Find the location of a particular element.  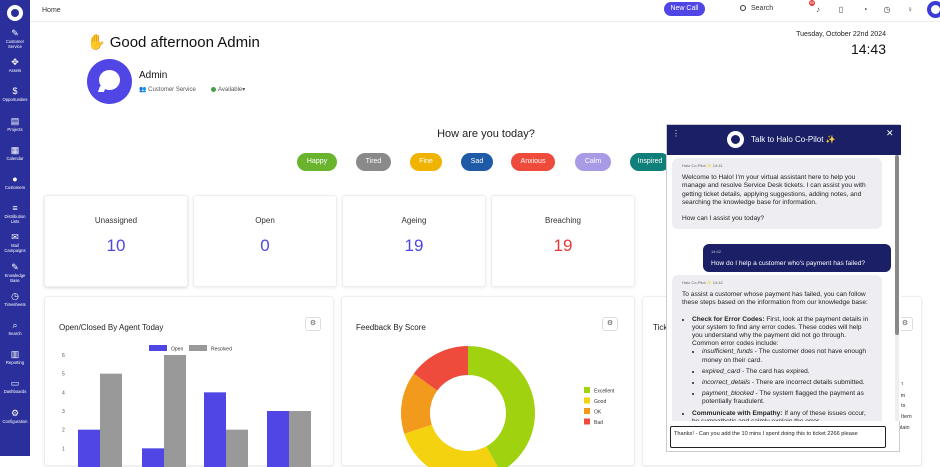

donut-slice-excellent is located at coordinates (501, 406).